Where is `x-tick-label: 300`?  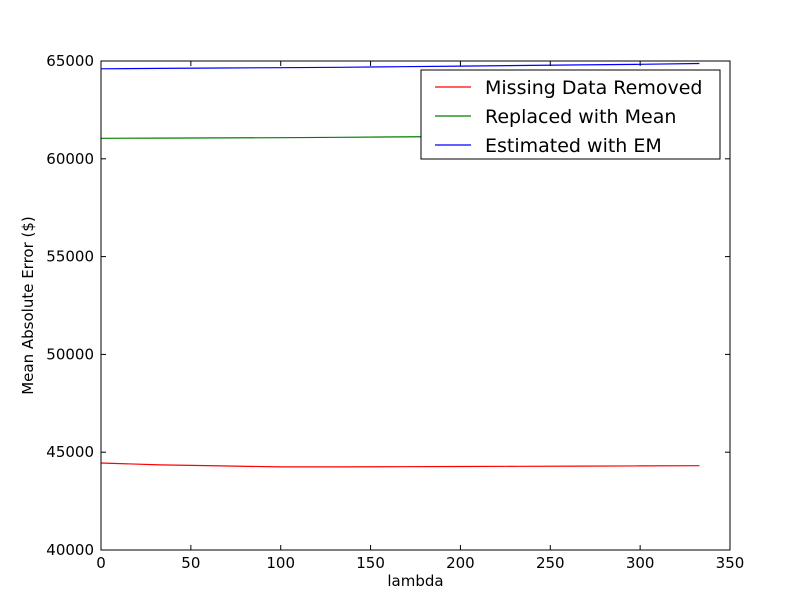
x-tick-label: 300 is located at coordinates (640, 563).